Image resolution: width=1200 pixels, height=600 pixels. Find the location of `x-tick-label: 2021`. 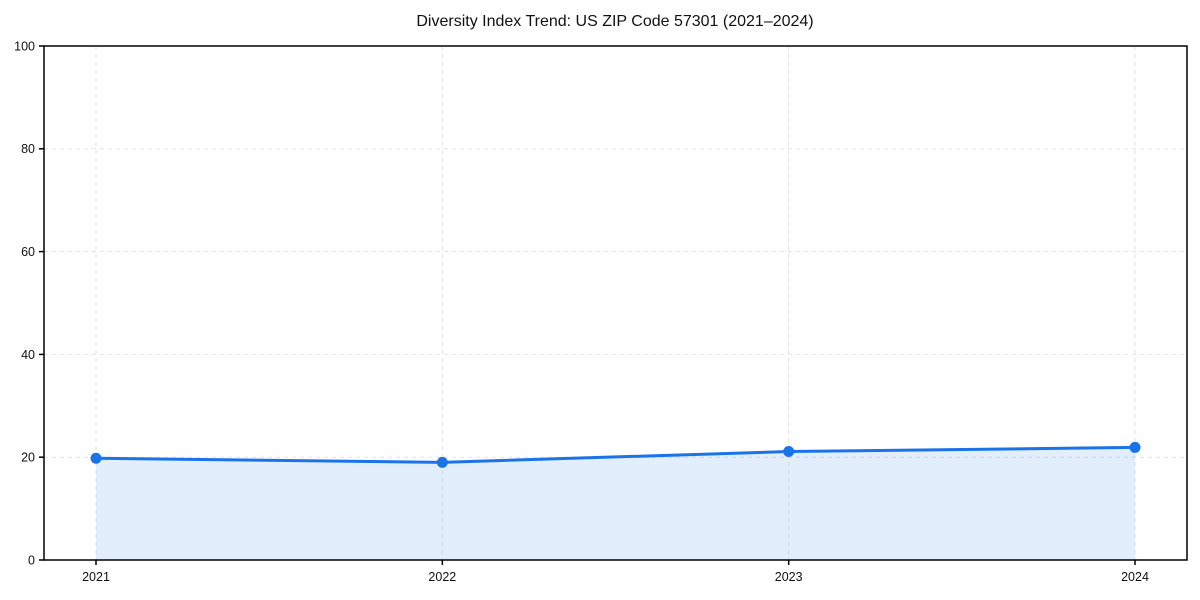

x-tick-label: 2021 is located at coordinates (96, 577).